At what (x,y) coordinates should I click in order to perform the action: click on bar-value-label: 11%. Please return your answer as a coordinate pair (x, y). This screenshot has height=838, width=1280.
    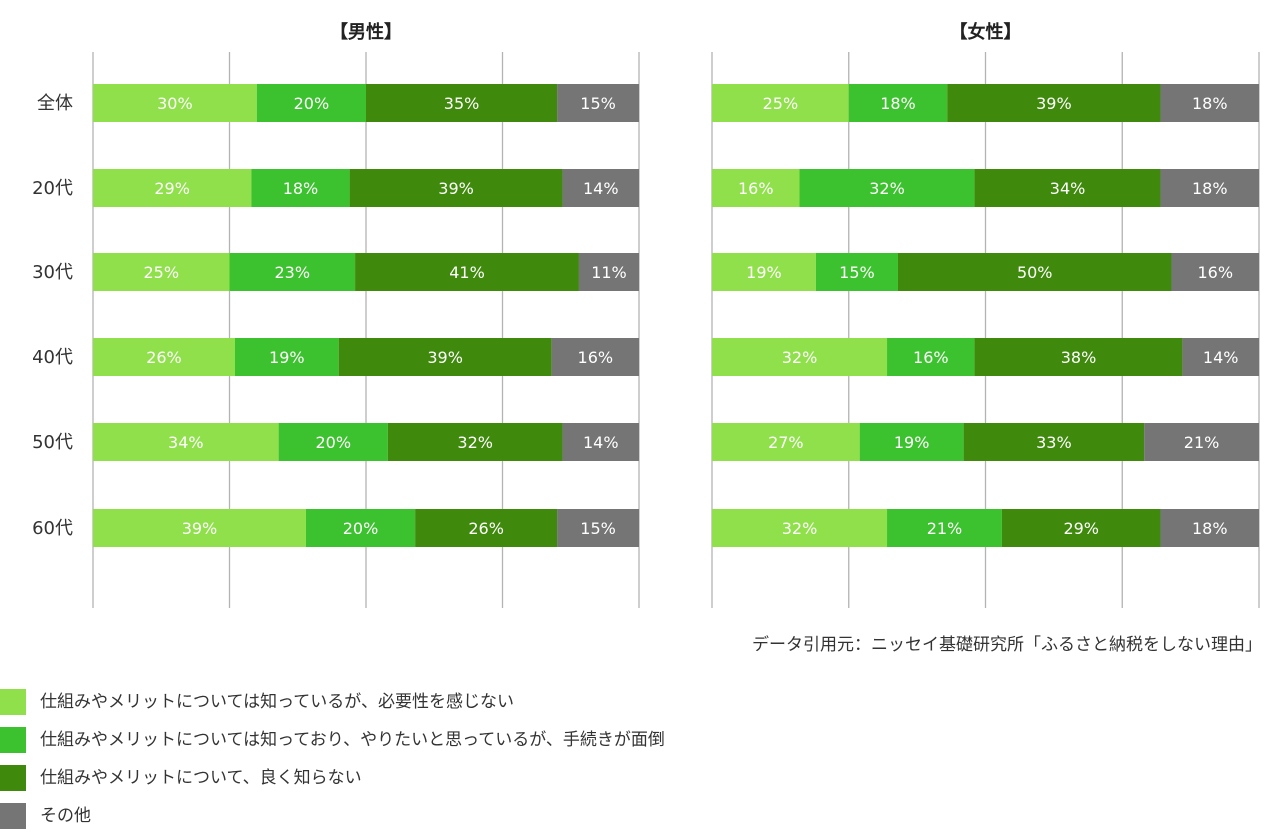
    Looking at the image, I should click on (609, 272).